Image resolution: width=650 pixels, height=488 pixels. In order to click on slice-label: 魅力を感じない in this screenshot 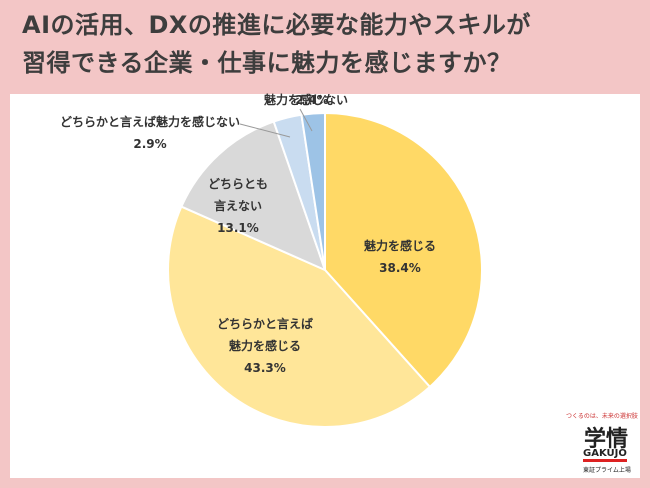, I will do `click(306, 99)`.